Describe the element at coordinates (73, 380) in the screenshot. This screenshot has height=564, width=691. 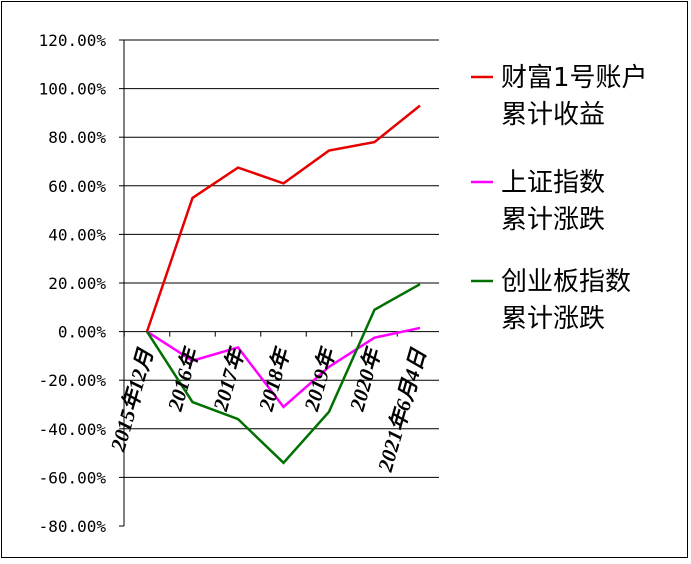
I see `y-tick-label: -20.00%` at that location.